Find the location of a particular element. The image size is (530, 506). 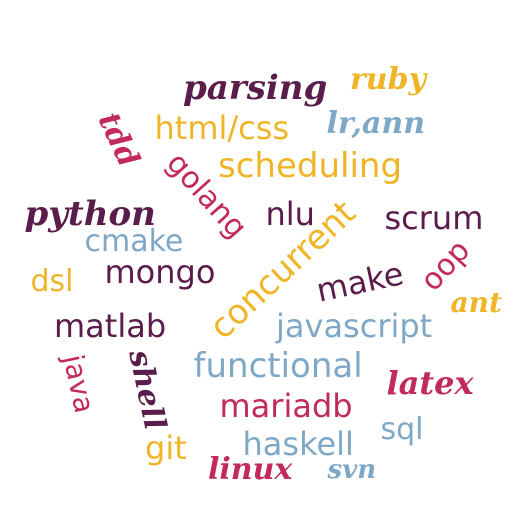

word-haskell: haskell is located at coordinates (298, 444).